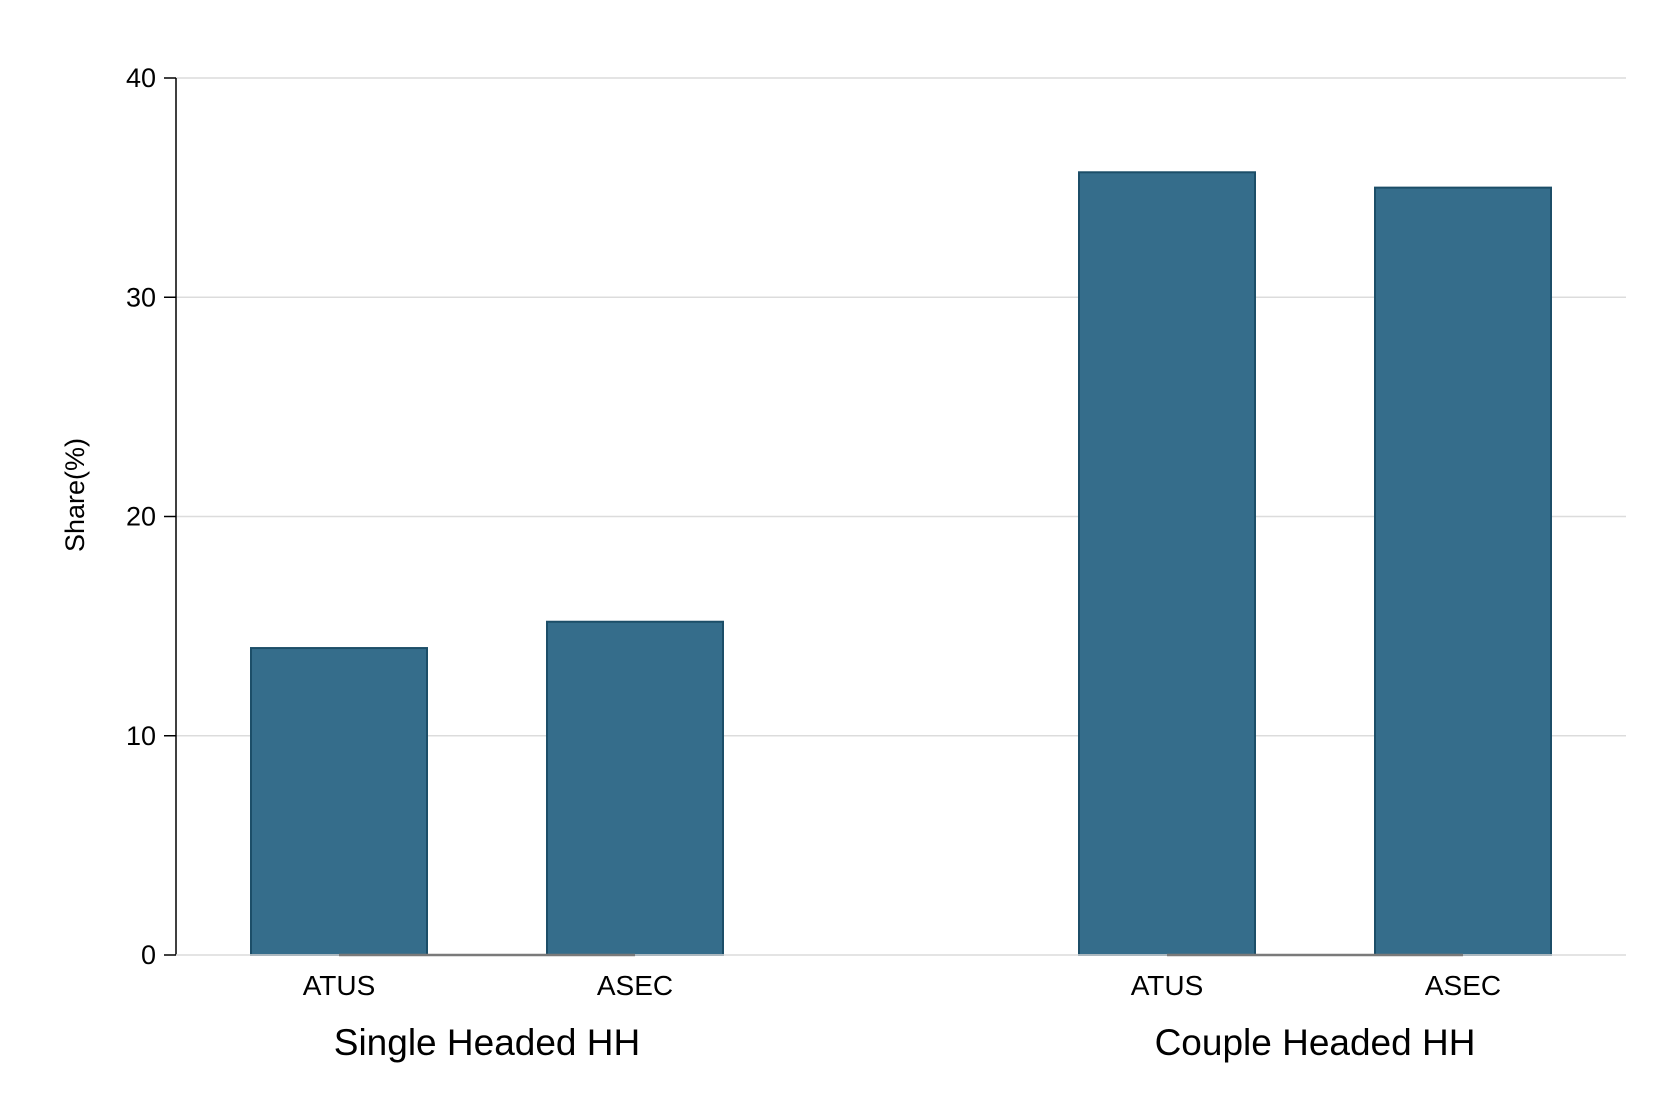 The width and height of the screenshot is (1656, 1104). Describe the element at coordinates (148, 955) in the screenshot. I see `y-tick-label: 0` at that location.